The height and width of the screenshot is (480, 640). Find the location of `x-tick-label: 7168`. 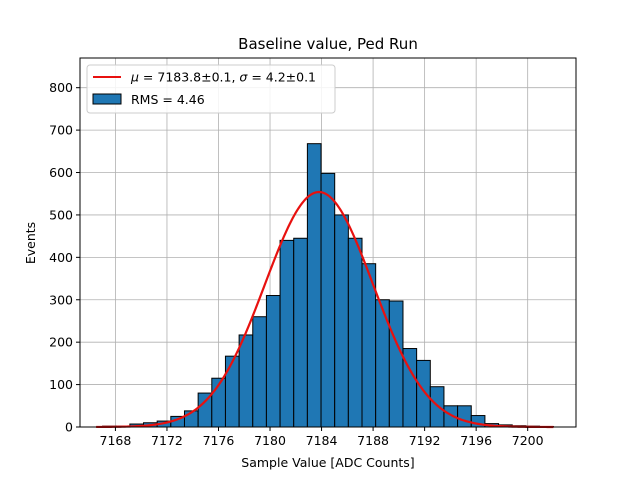

x-tick-label: 7168 is located at coordinates (116, 440).